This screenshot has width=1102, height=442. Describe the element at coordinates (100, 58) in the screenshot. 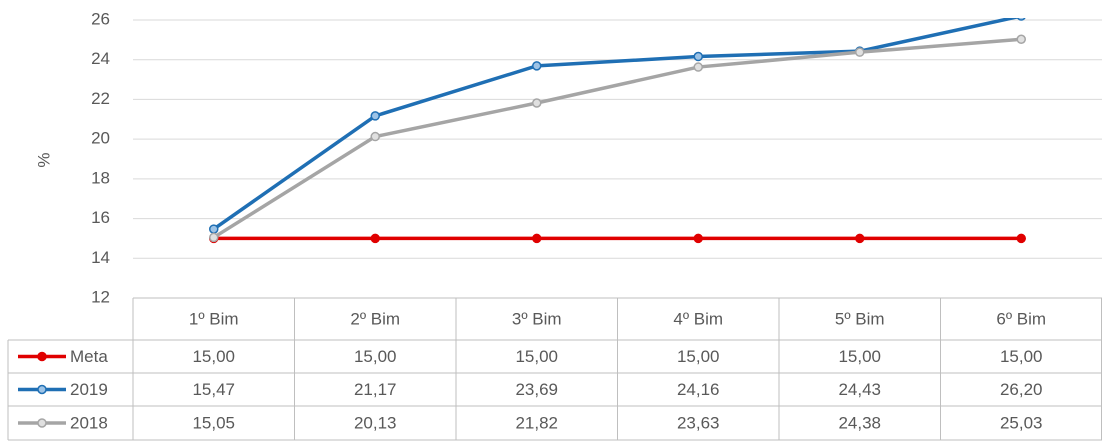

I see `y-tick-label: 24` at that location.